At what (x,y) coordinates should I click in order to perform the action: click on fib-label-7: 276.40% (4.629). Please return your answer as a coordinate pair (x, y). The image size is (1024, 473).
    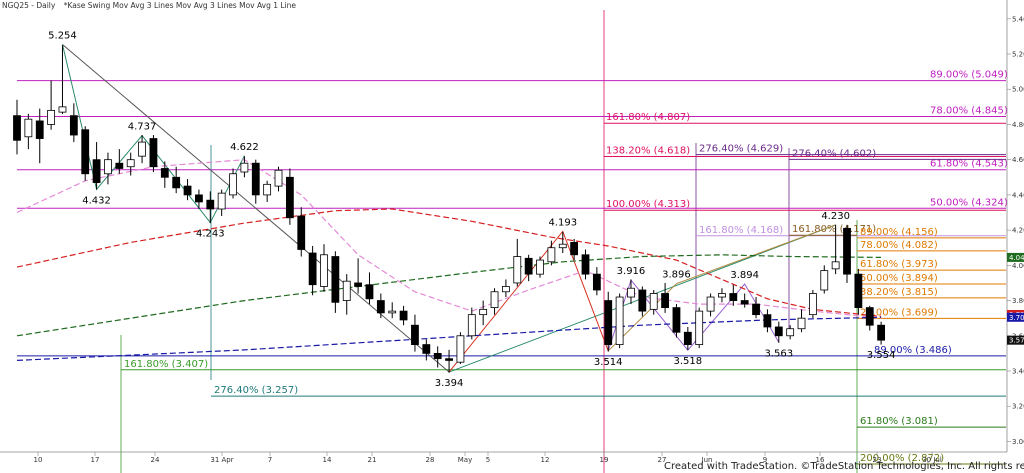
    Looking at the image, I should click on (741, 149).